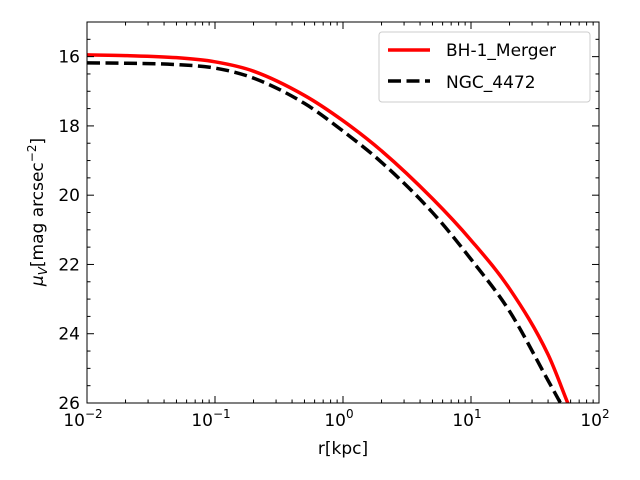 The image size is (640, 480). Describe the element at coordinates (69, 404) in the screenshot. I see `y-tick-label: 26` at that location.